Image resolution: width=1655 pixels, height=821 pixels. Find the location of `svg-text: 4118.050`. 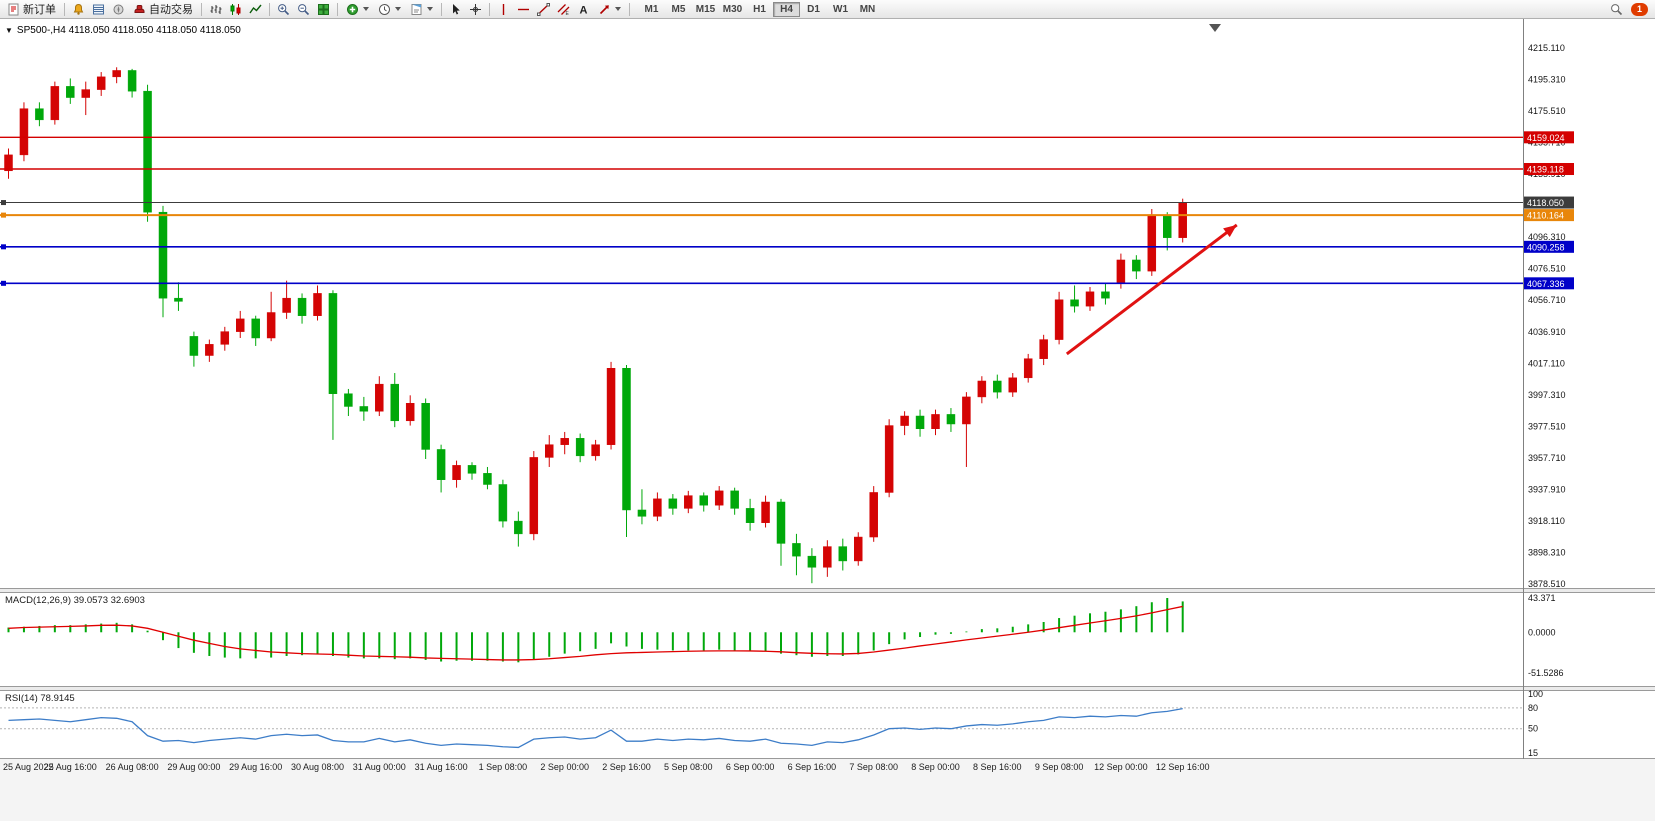

svg-text: 4118.050 is located at coordinates (1545, 203).